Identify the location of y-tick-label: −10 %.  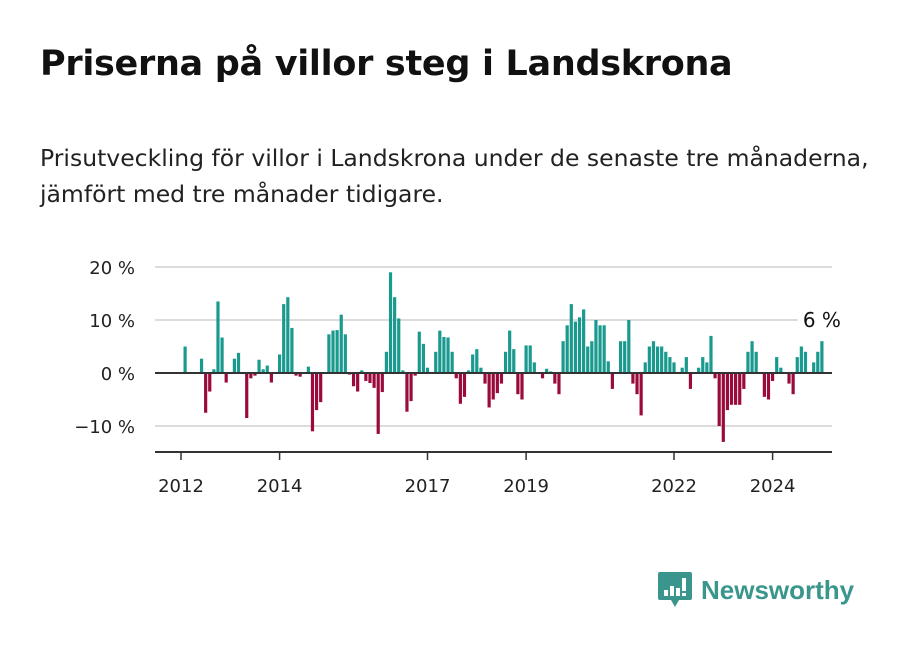
(104, 427).